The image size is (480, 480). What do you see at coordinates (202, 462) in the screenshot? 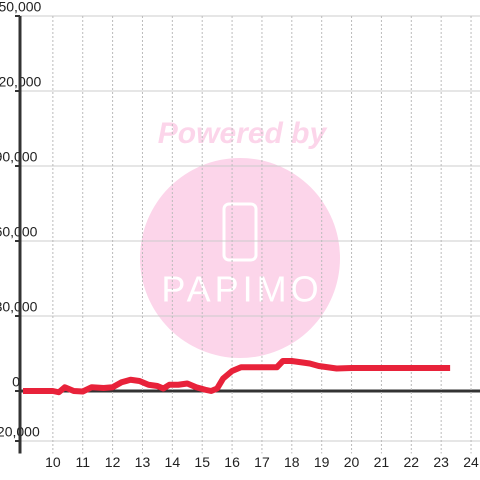
I see `x-tick-label: 15` at bounding box center [202, 462].